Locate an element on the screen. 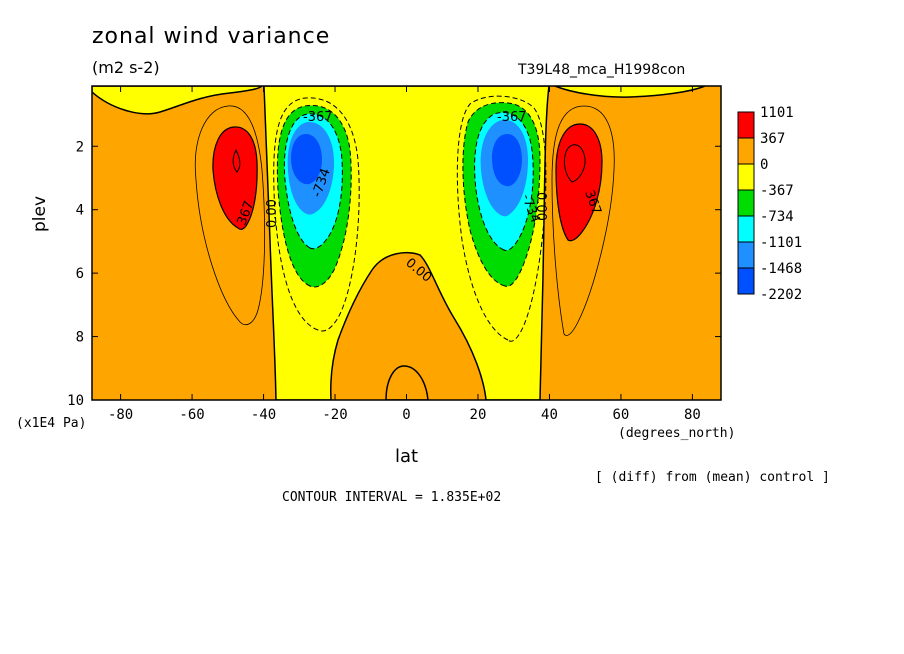  contour-sh-outer is located at coordinates (230, 215).